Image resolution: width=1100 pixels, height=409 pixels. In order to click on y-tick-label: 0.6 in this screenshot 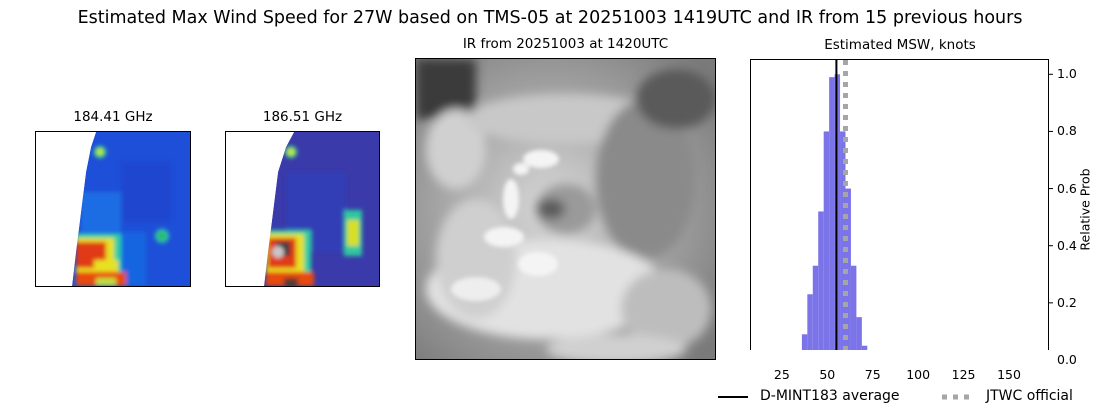, I will do `click(1067, 188)`.